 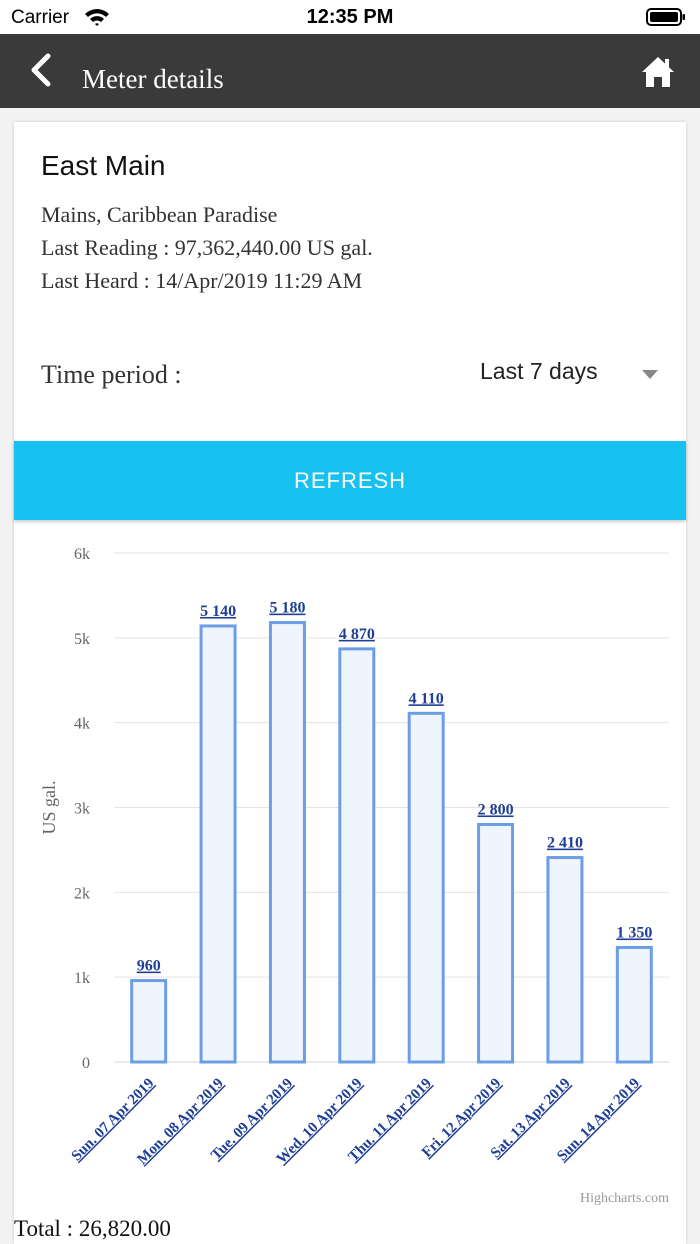 I want to click on last-heard: Last Heard : 14/Apr/2019 11:29 AM, so click(x=202, y=280).